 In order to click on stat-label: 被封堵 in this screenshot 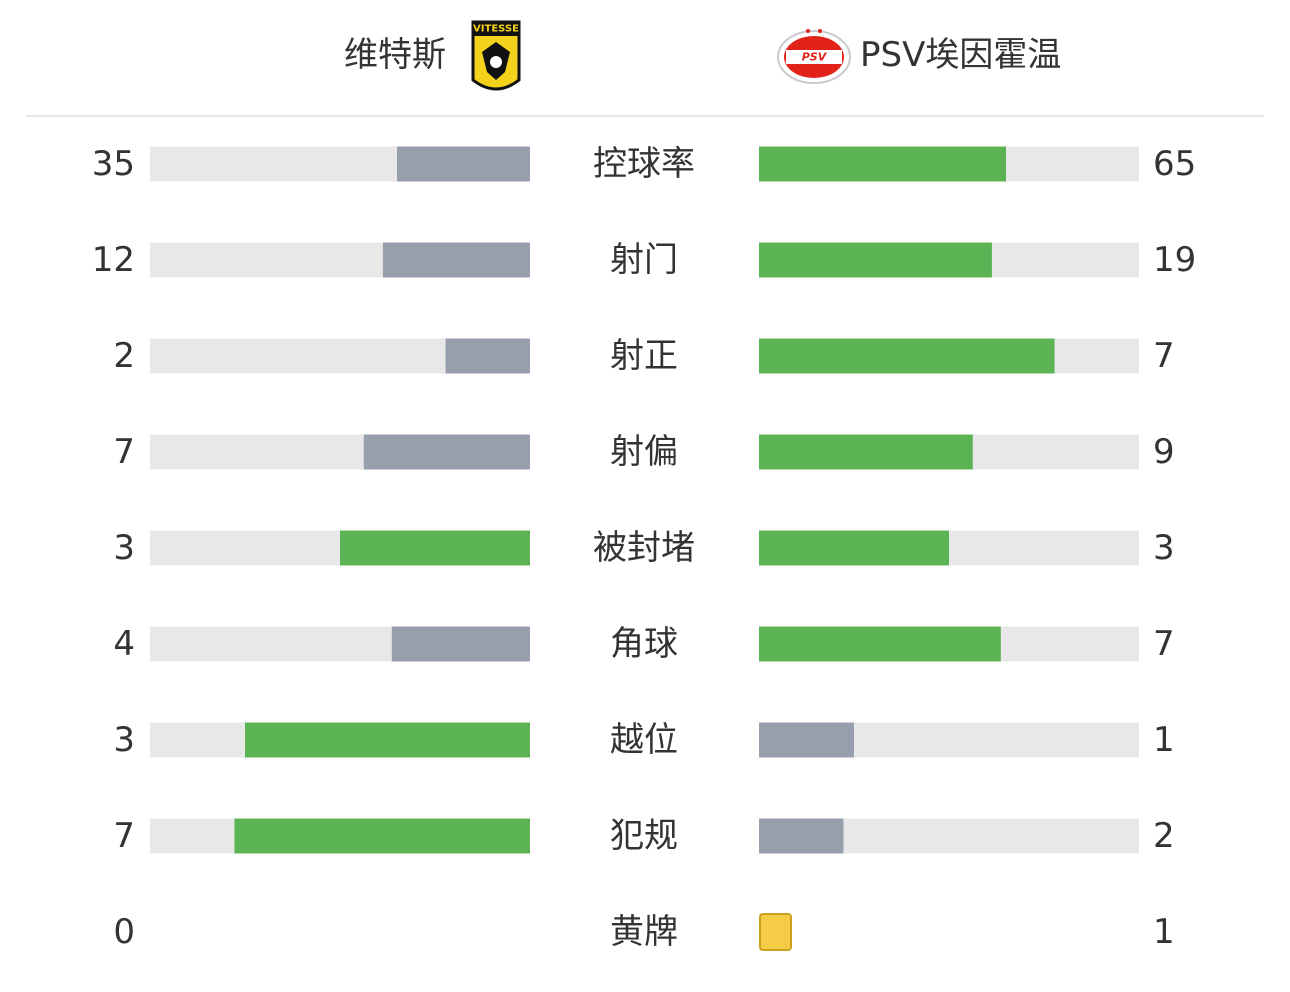, I will do `click(644, 548)`.